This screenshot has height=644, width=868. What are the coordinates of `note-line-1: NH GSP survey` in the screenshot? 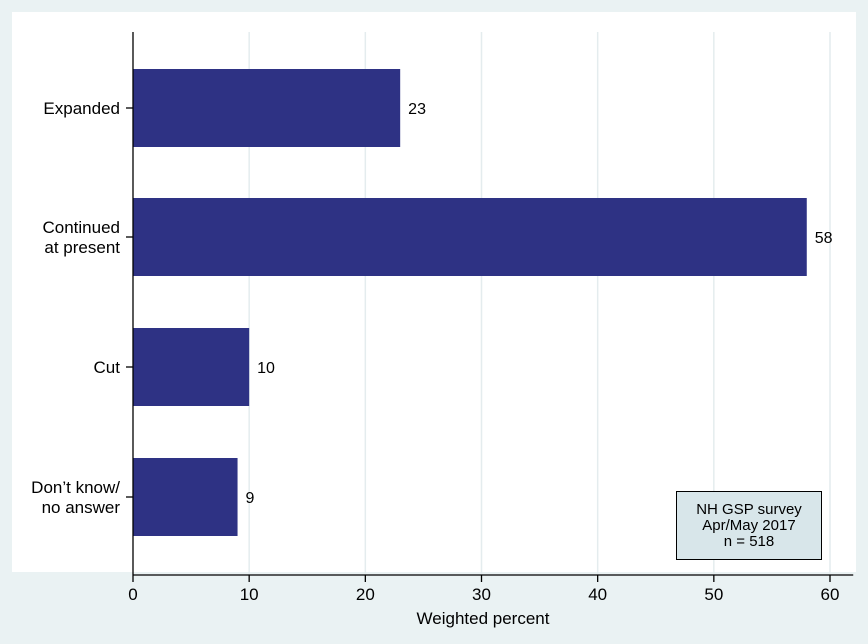 It's located at (749, 509).